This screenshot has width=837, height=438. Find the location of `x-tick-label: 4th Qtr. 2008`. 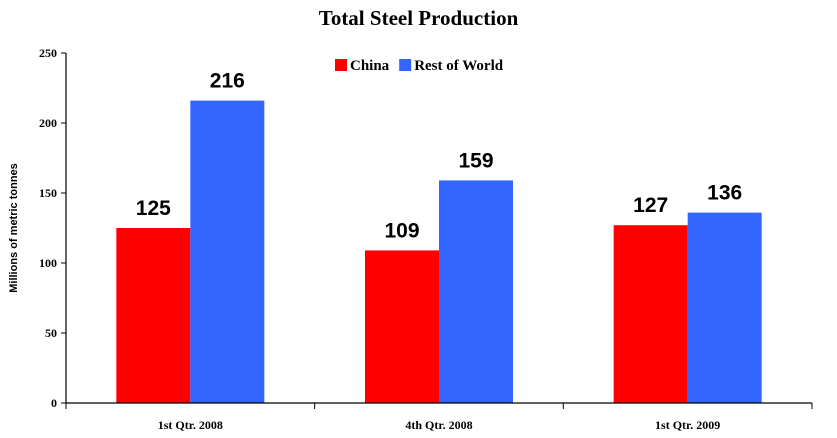

x-tick-label: 4th Qtr. 2008 is located at coordinates (438, 425).